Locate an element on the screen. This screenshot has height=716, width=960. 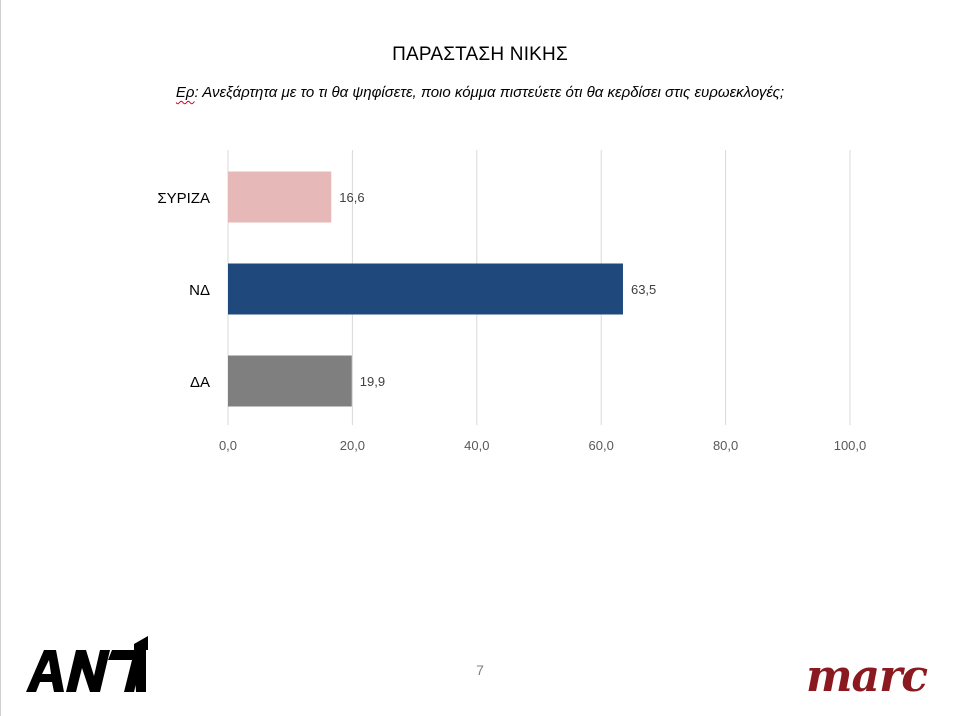
chart-title: ΠΑΡΑΣΤΑΣΗ ΝΙΚΗΣ is located at coordinates (480, 54).